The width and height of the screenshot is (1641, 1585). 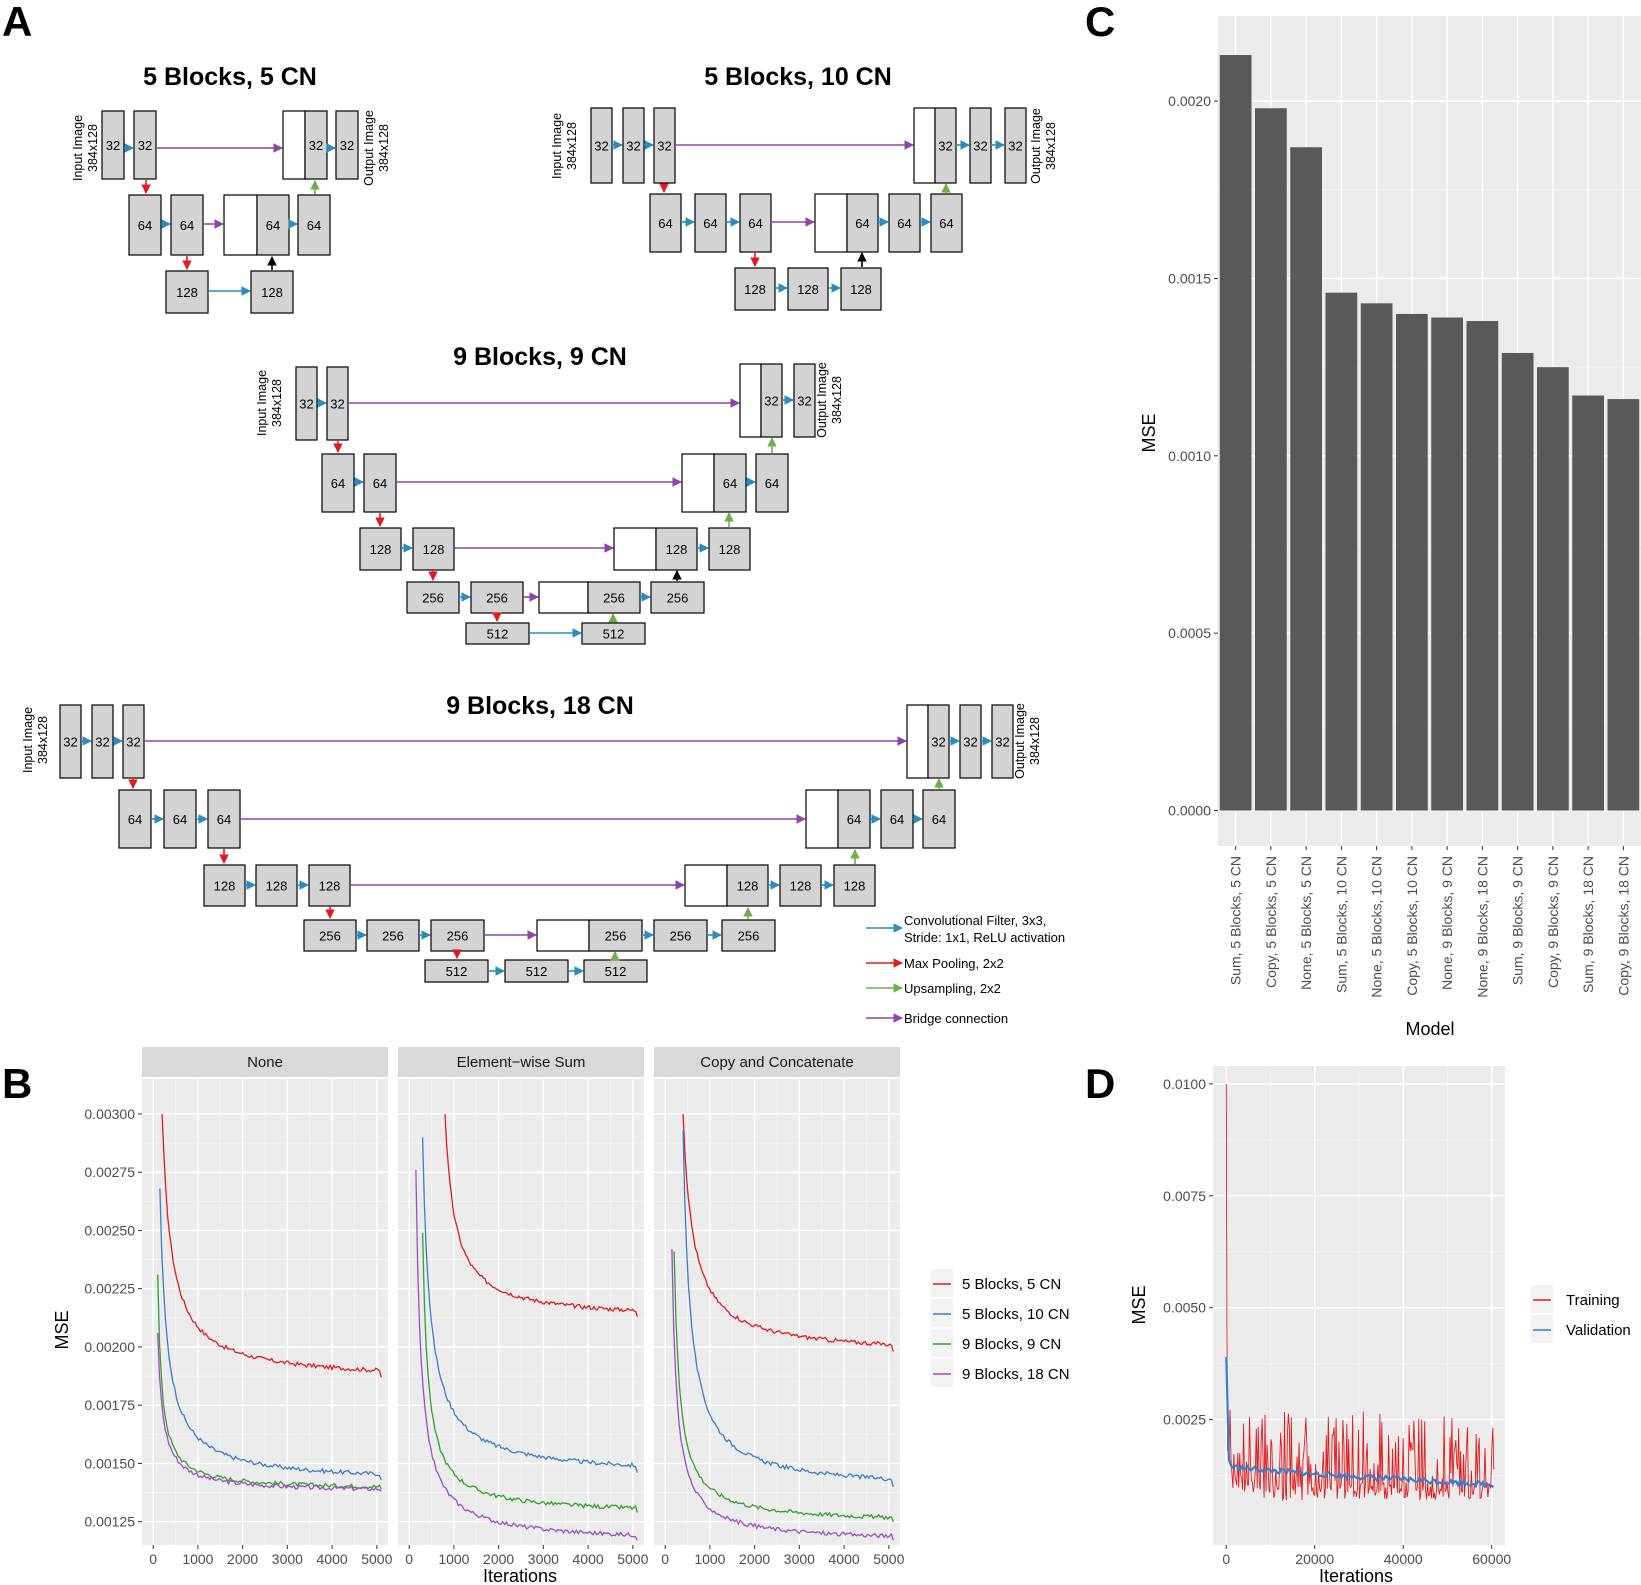 What do you see at coordinates (1491, 1559) in the screenshot?
I see `chart-d-x-tick-label: 60000` at bounding box center [1491, 1559].